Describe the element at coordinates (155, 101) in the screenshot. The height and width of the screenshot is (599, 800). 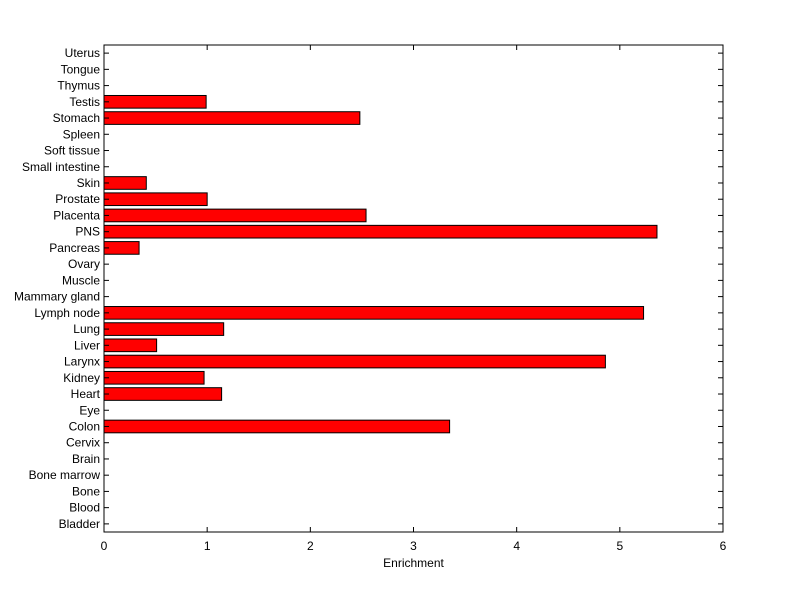
I see `bar-testis` at that location.